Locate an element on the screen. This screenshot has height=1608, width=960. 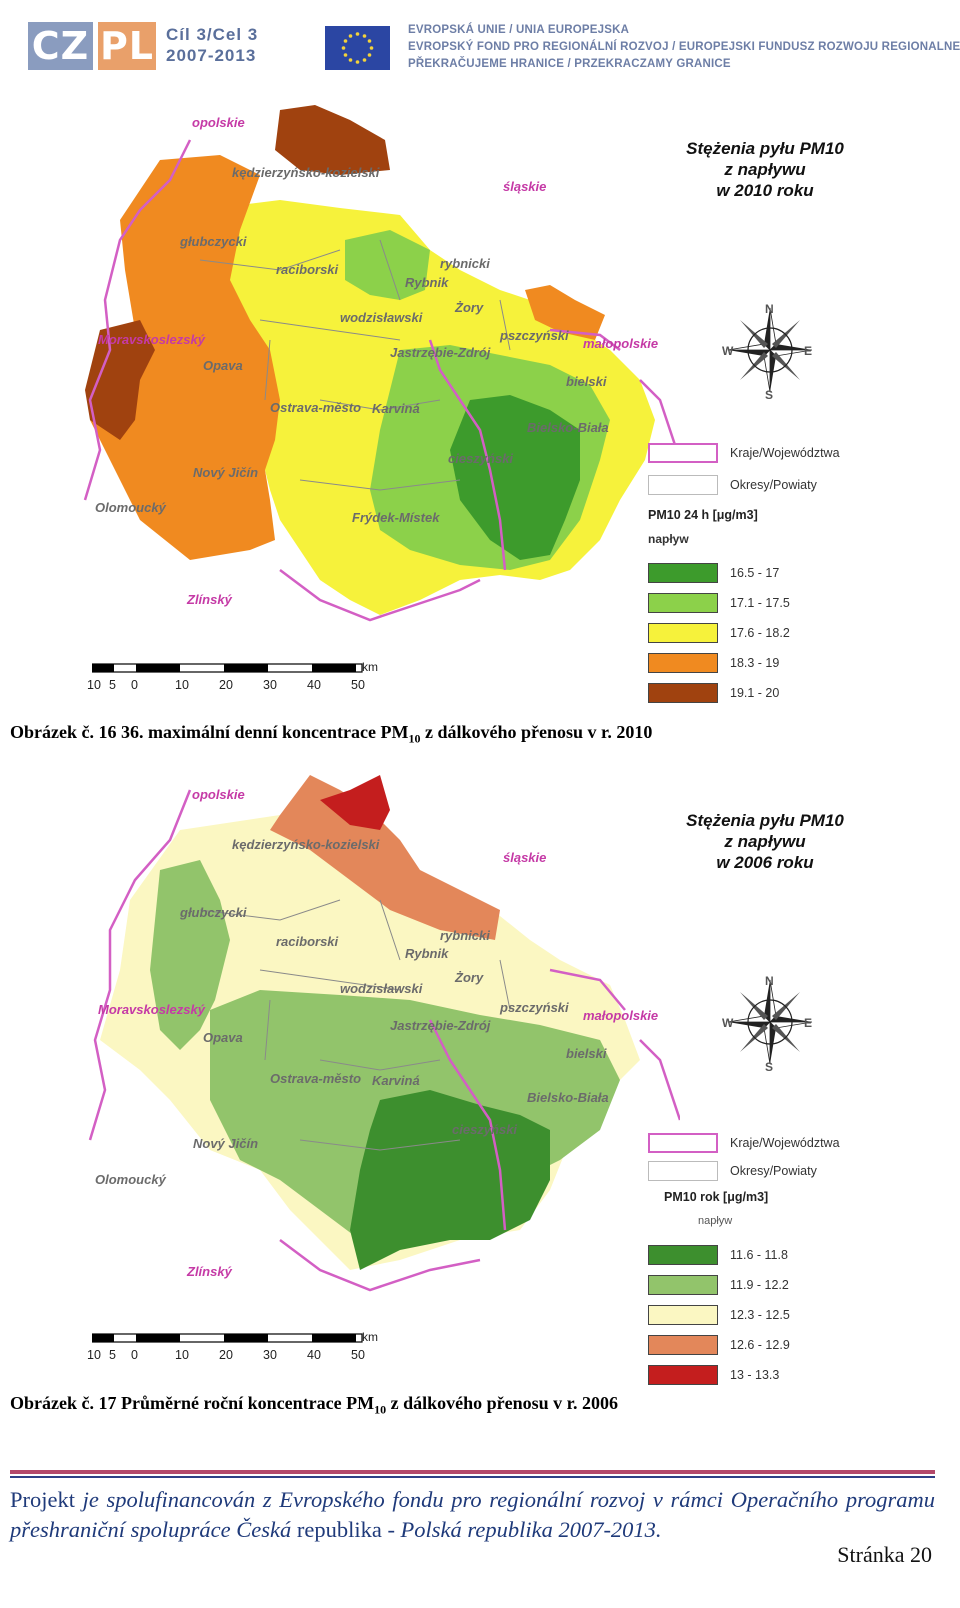
legend-range-label: 12.6 - 12.9 is located at coordinates (760, 1345).